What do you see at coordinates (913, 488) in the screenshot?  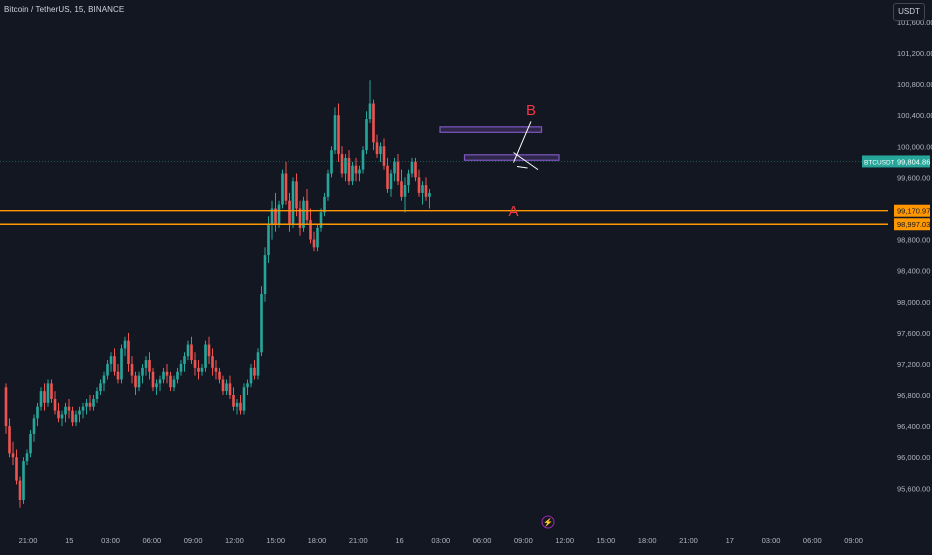 I see `price-tick-label: 95,600.00` at bounding box center [913, 488].